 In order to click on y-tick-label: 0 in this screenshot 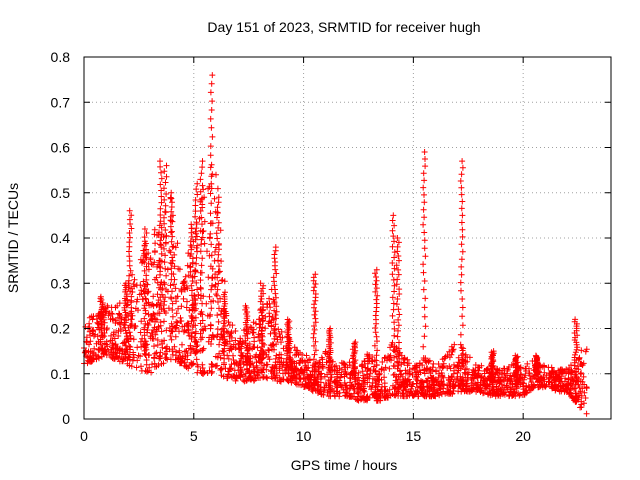, I will do `click(66, 419)`.